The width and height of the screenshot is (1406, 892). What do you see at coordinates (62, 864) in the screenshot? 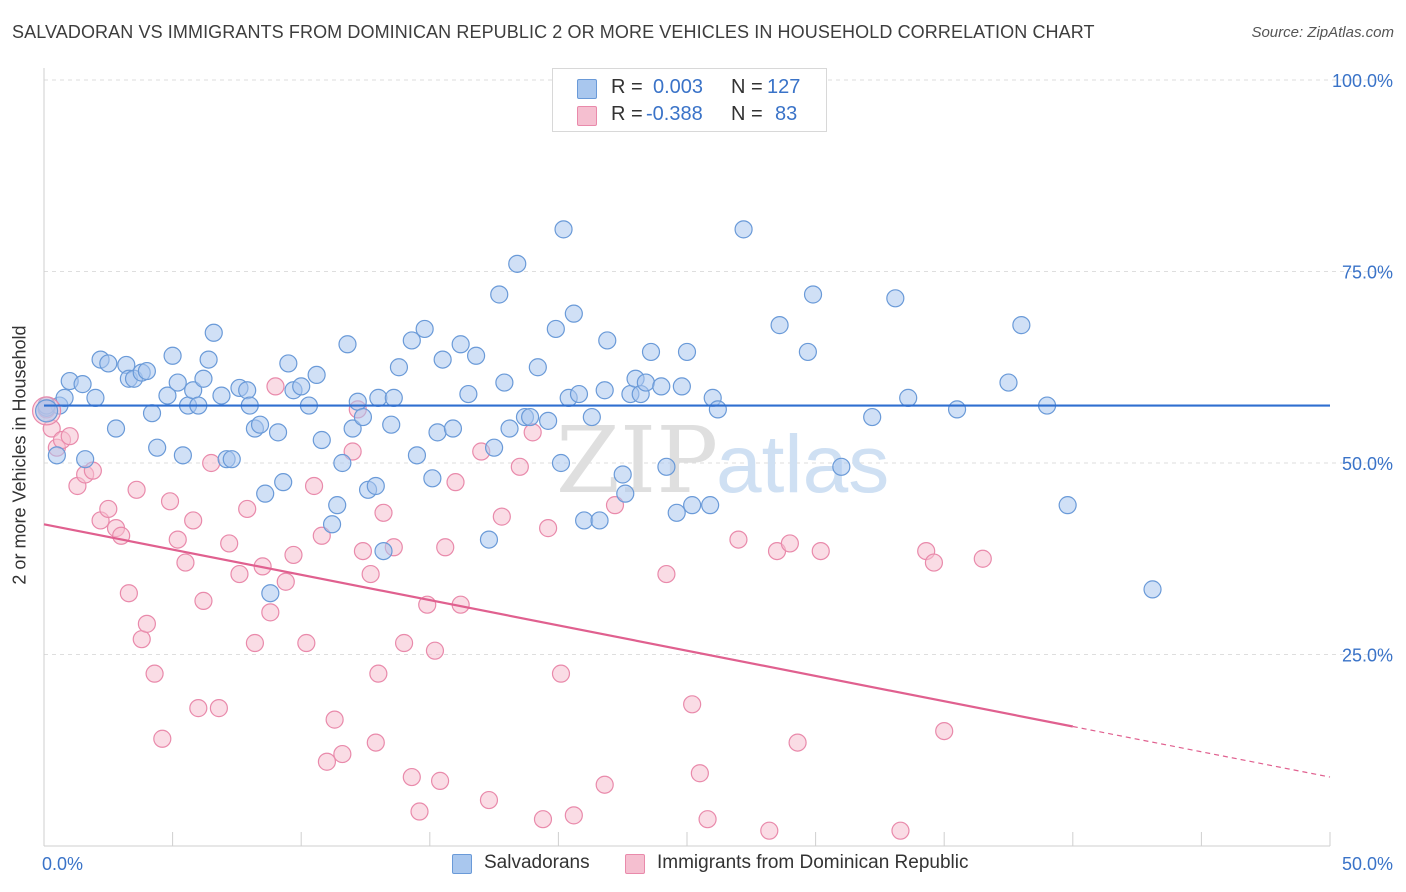
I see `x-tick-label: 0.0%` at bounding box center [62, 864].